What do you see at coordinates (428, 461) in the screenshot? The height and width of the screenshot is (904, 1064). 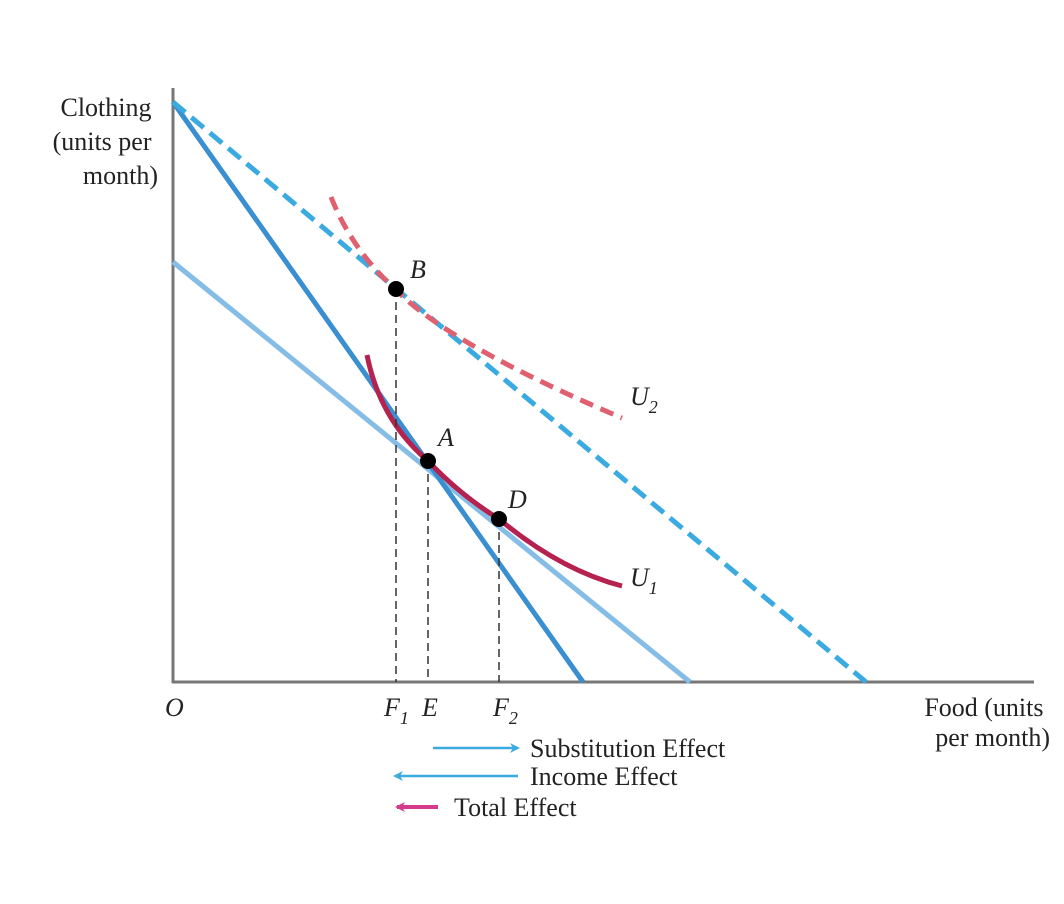 I see `point-a` at bounding box center [428, 461].